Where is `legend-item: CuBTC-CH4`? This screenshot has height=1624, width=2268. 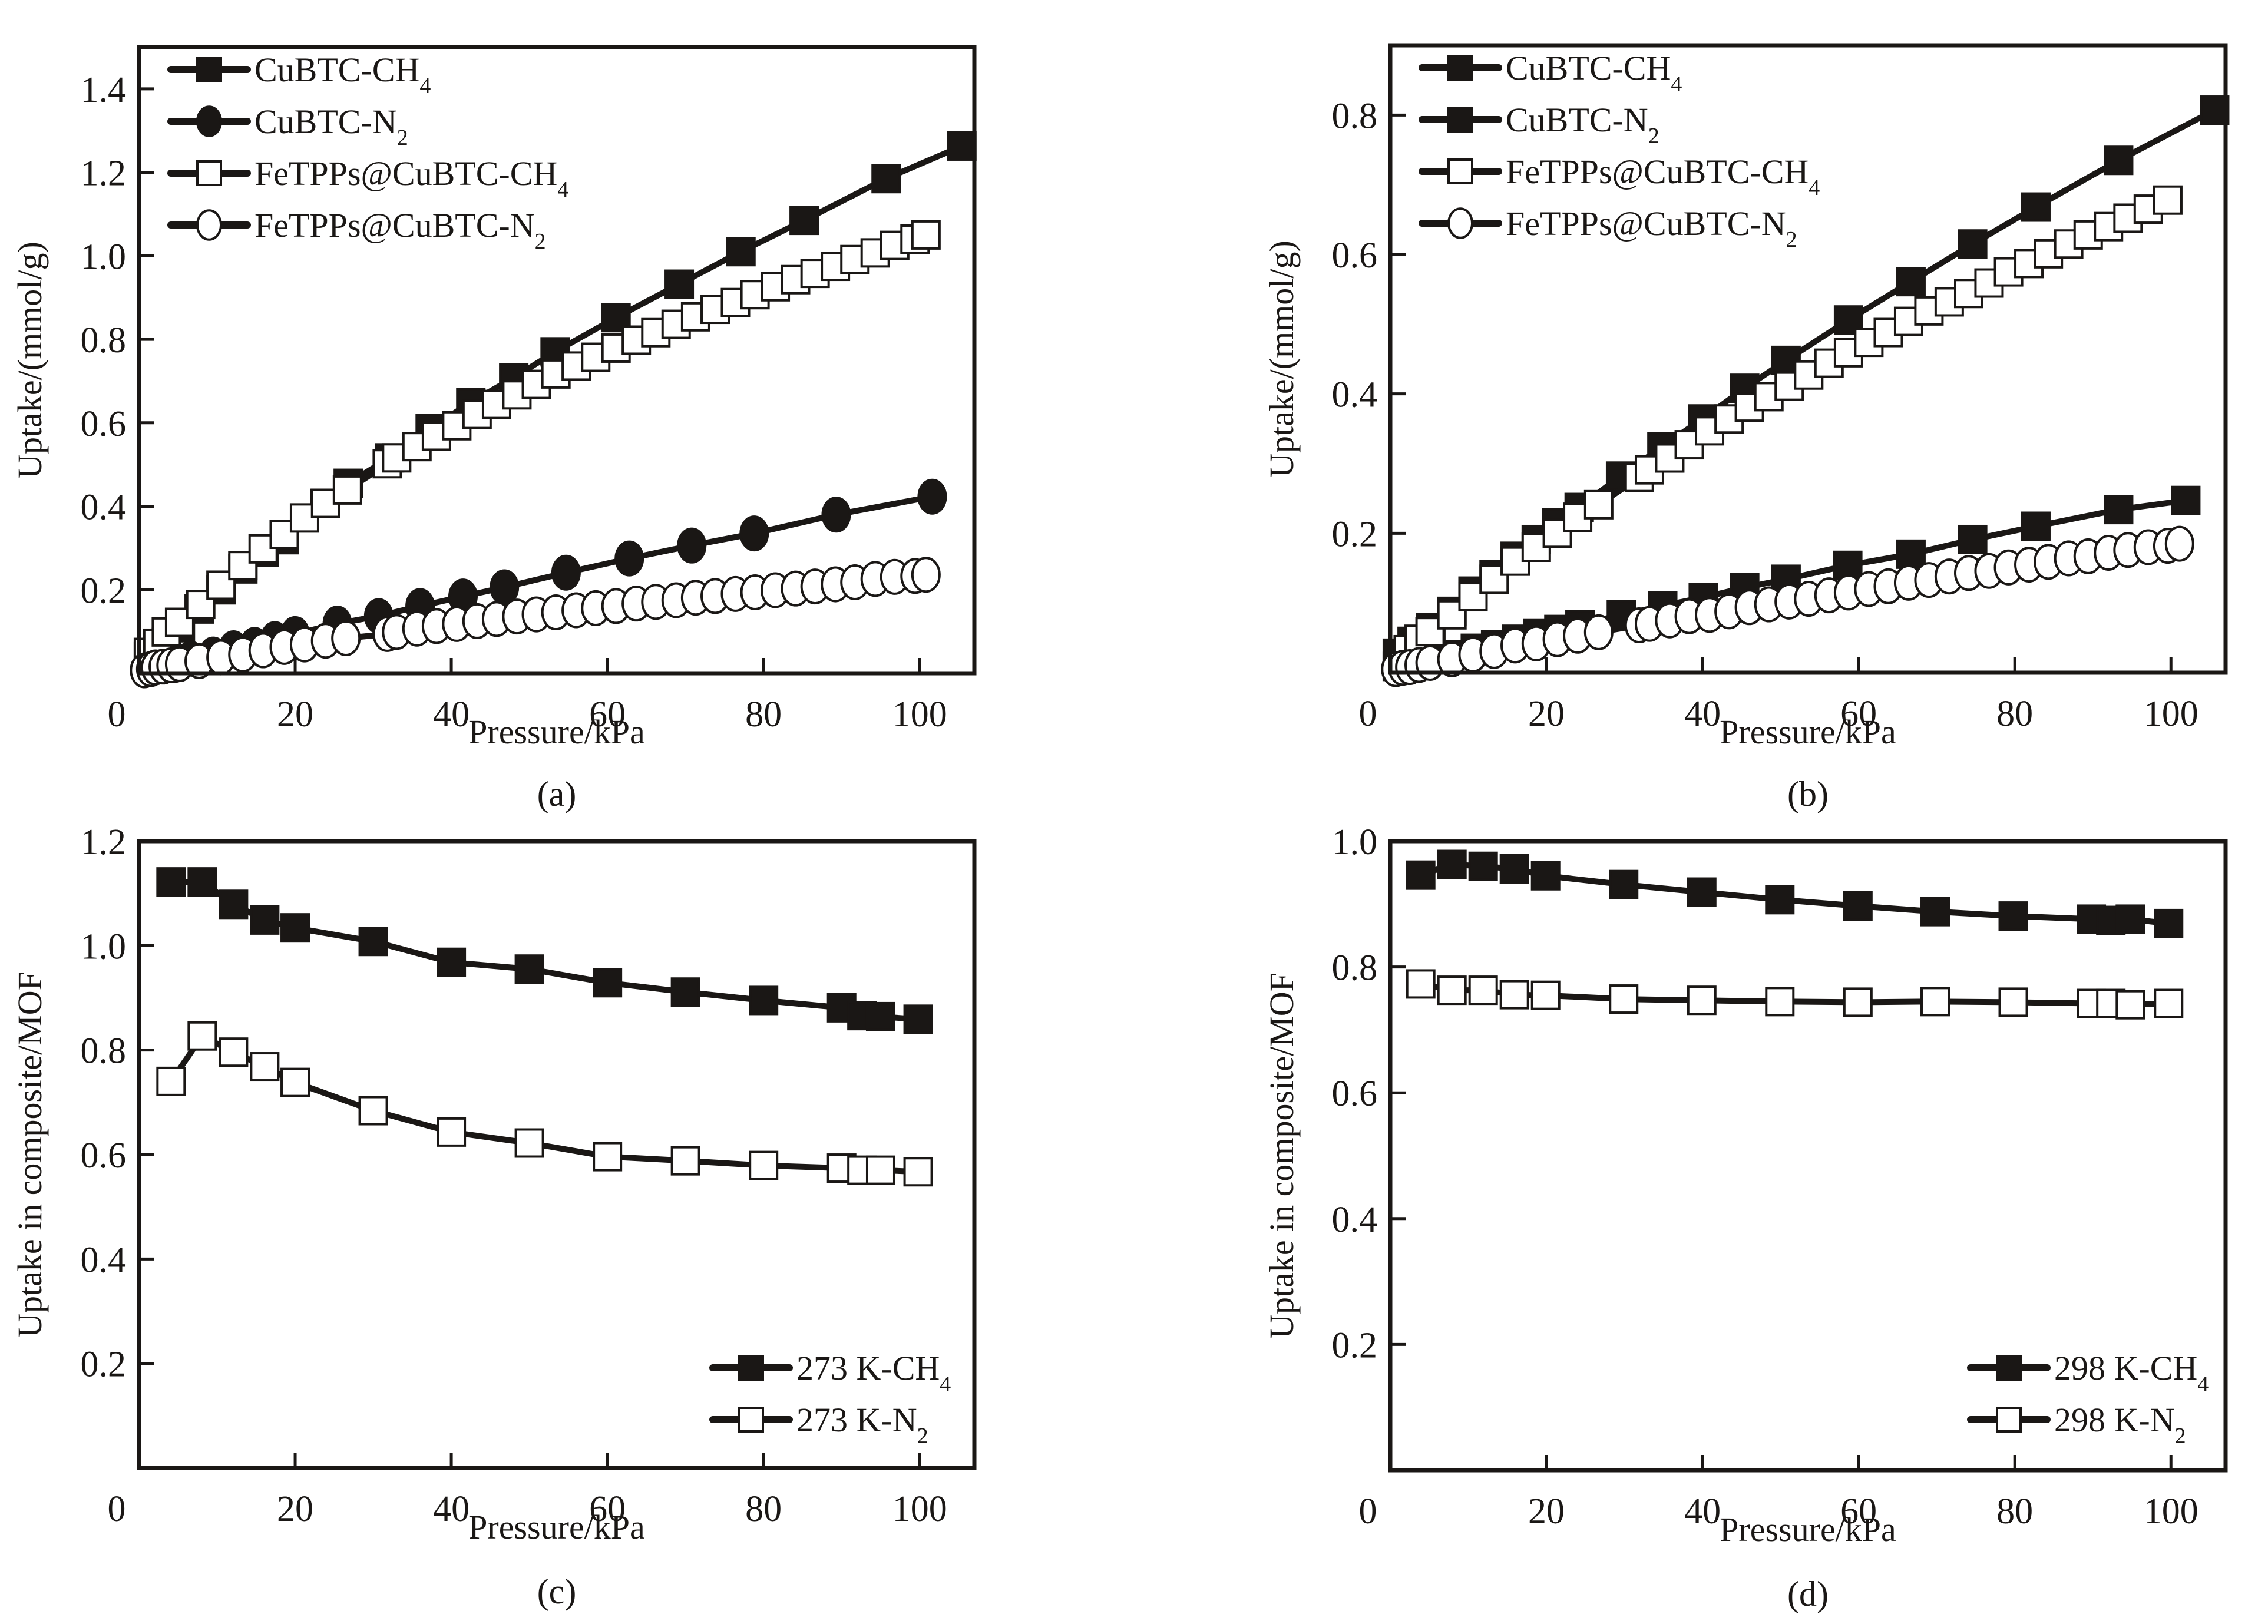 legend-item: CuBTC-CH4 is located at coordinates (299, 74).